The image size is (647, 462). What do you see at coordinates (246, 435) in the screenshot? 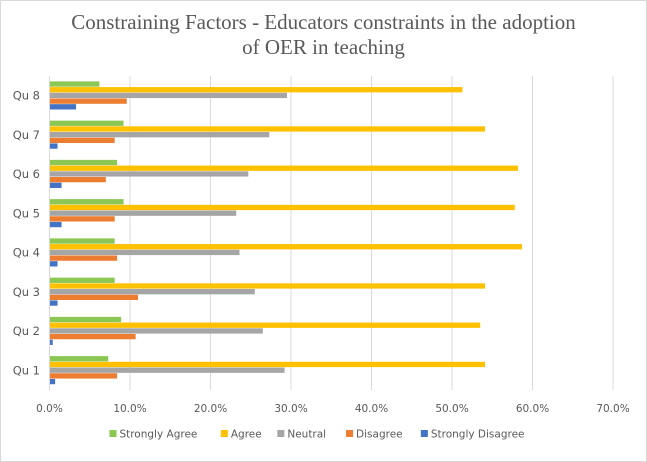
I see `legend-label: Agree` at bounding box center [246, 435].